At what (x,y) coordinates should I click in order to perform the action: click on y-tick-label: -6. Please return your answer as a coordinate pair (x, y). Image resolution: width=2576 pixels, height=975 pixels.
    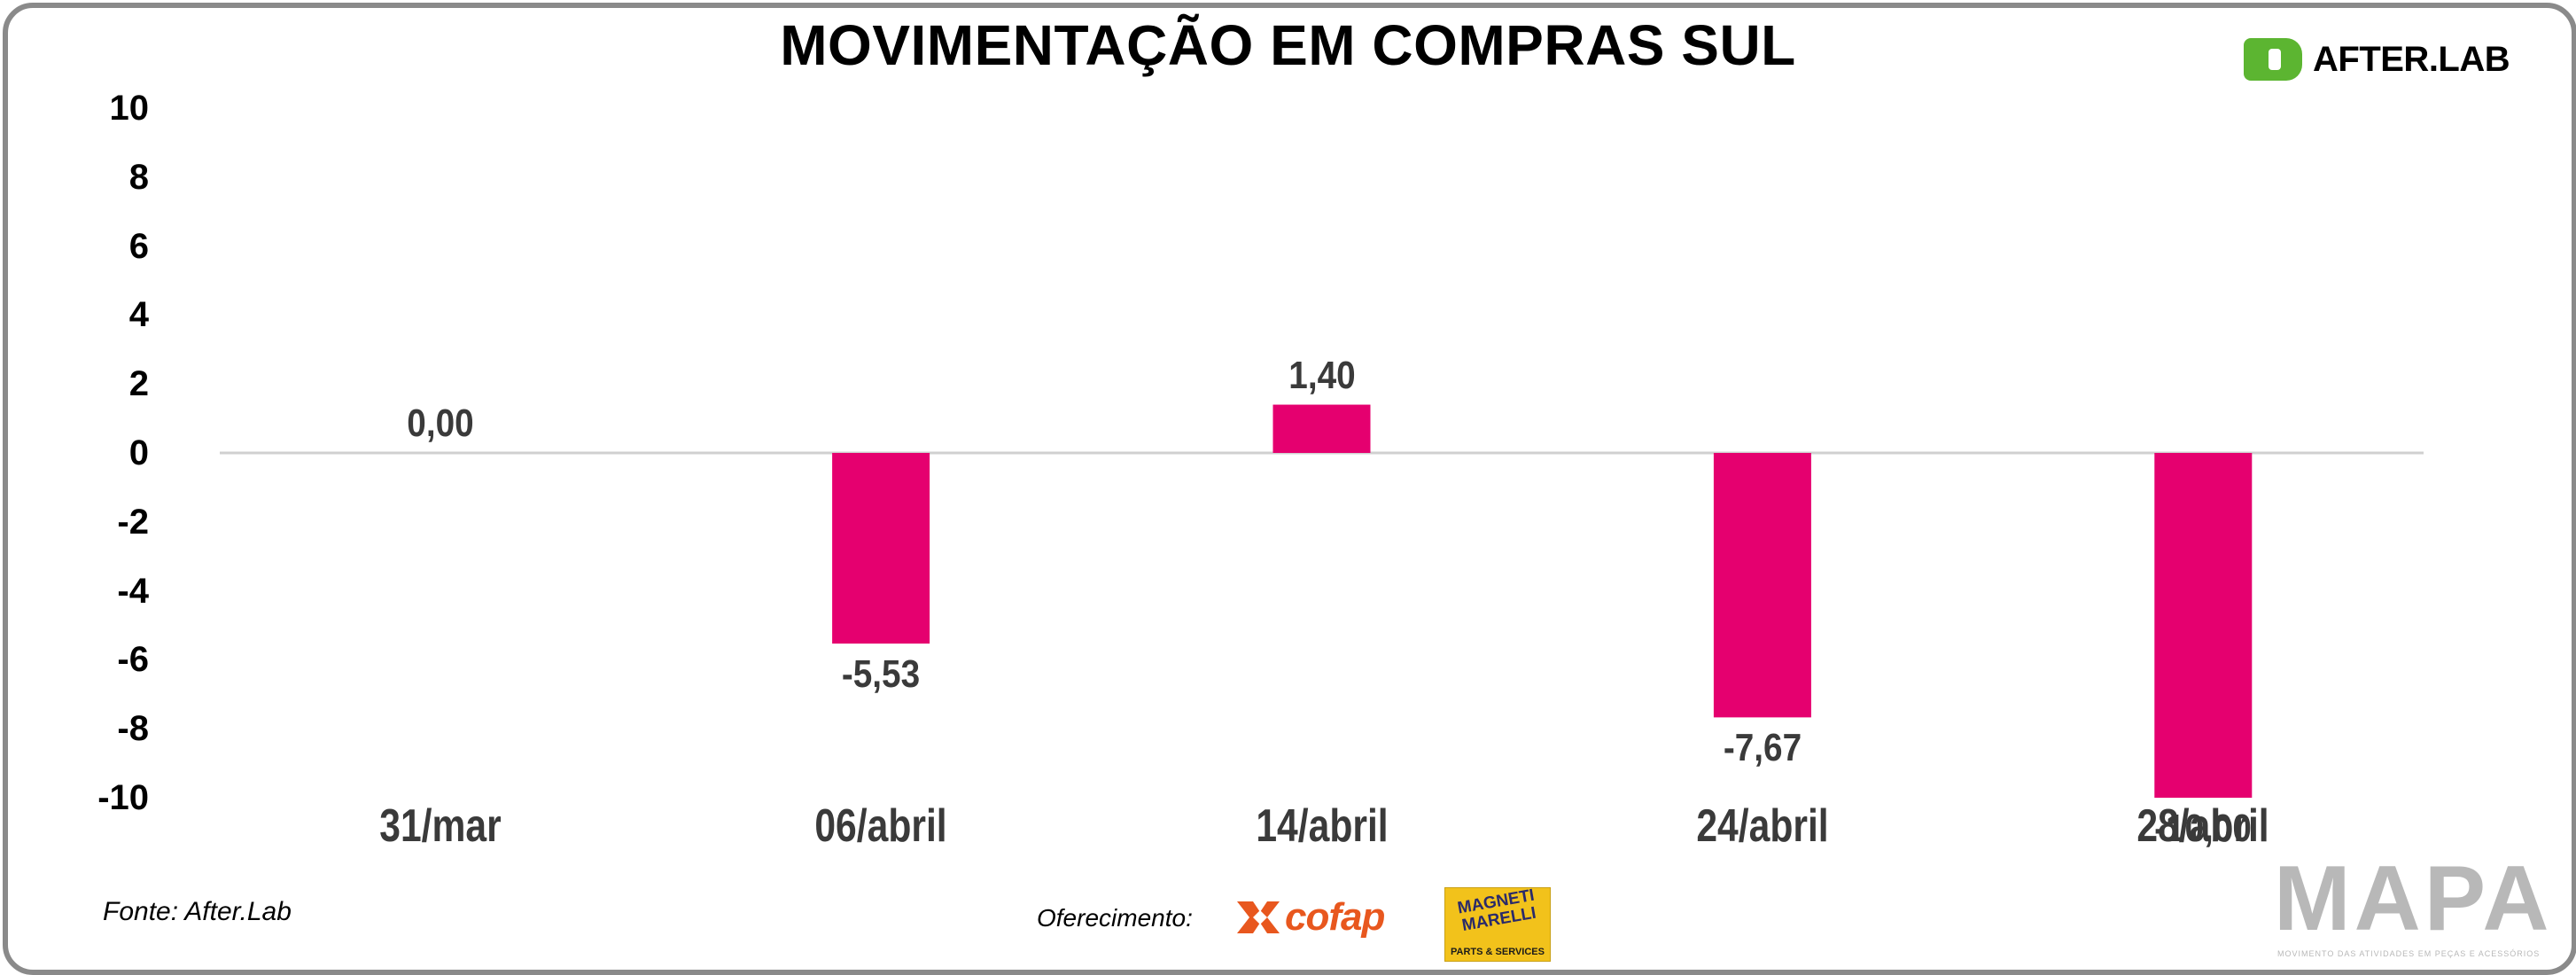
    Looking at the image, I should click on (133, 660).